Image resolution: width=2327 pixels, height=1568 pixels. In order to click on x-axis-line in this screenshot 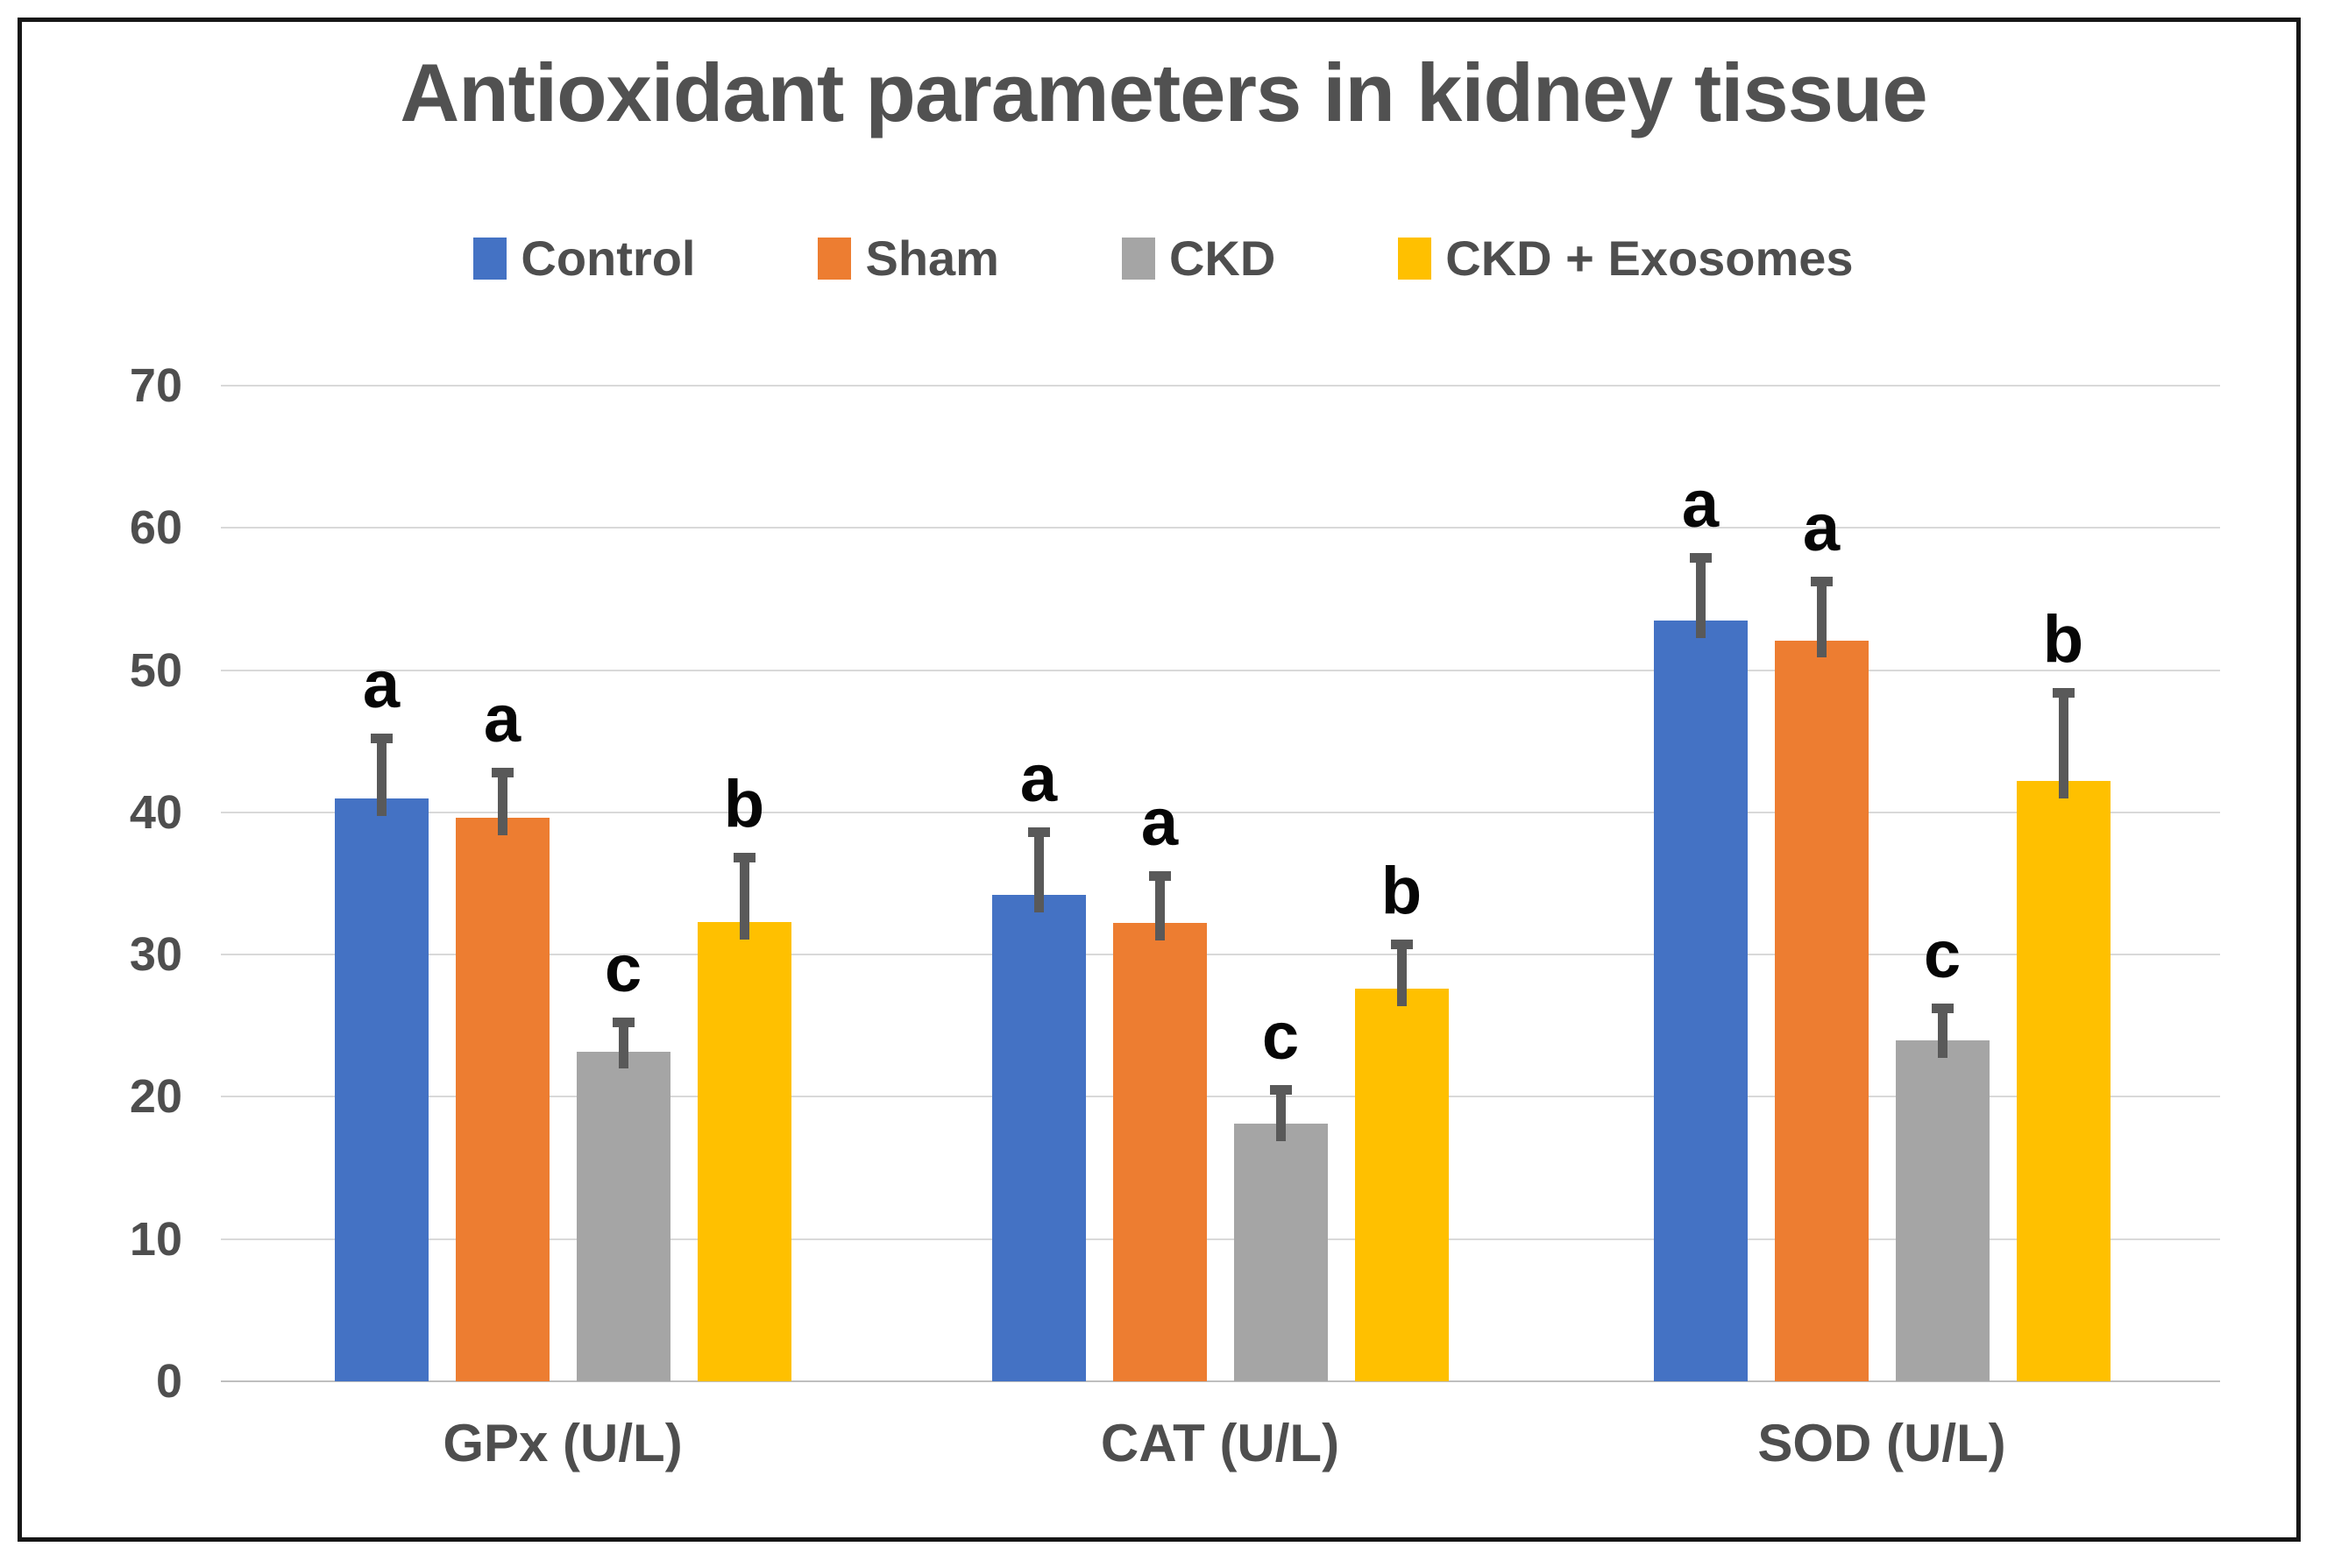, I will do `click(1220, 1381)`.